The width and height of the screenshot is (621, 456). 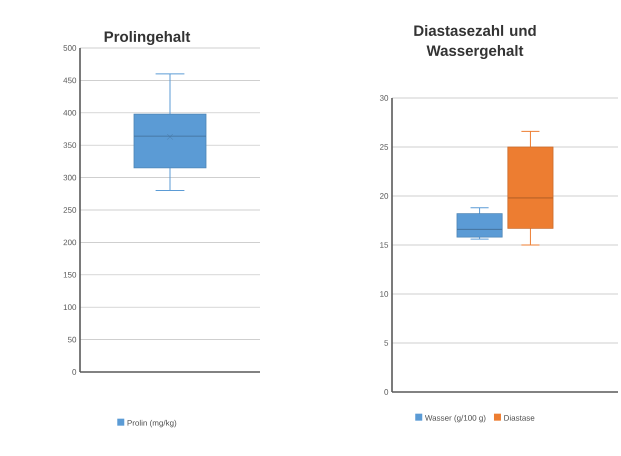 I want to click on legend-label: Diastase, so click(x=519, y=417).